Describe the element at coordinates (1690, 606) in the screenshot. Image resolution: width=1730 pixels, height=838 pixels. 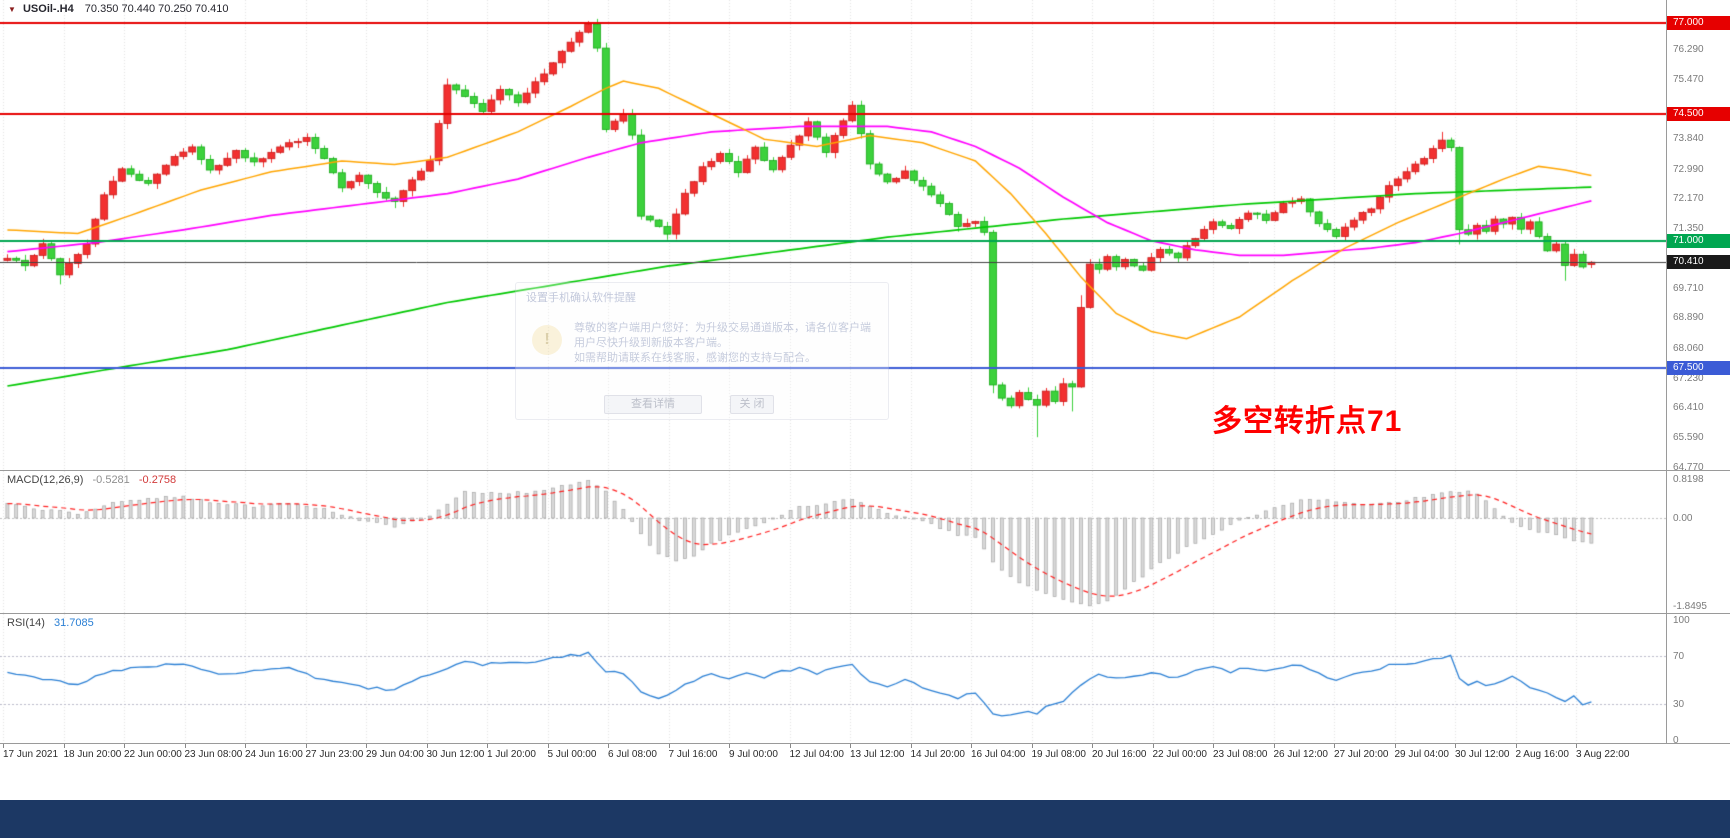
I see `macd-scale-label: -1.8495` at that location.